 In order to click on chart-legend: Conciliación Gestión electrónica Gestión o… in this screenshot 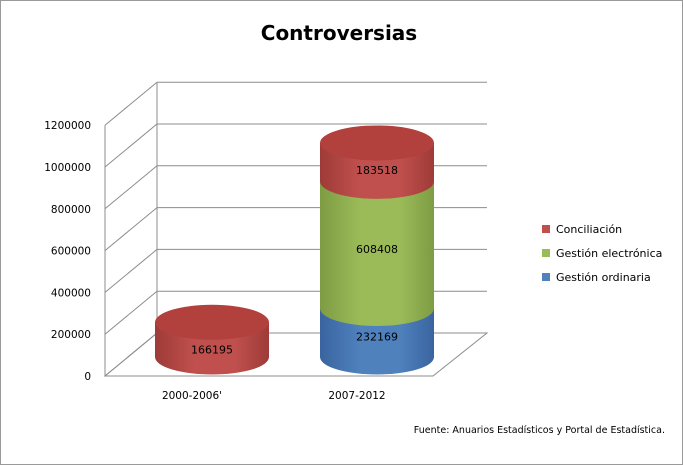, I will do `click(602, 253)`.